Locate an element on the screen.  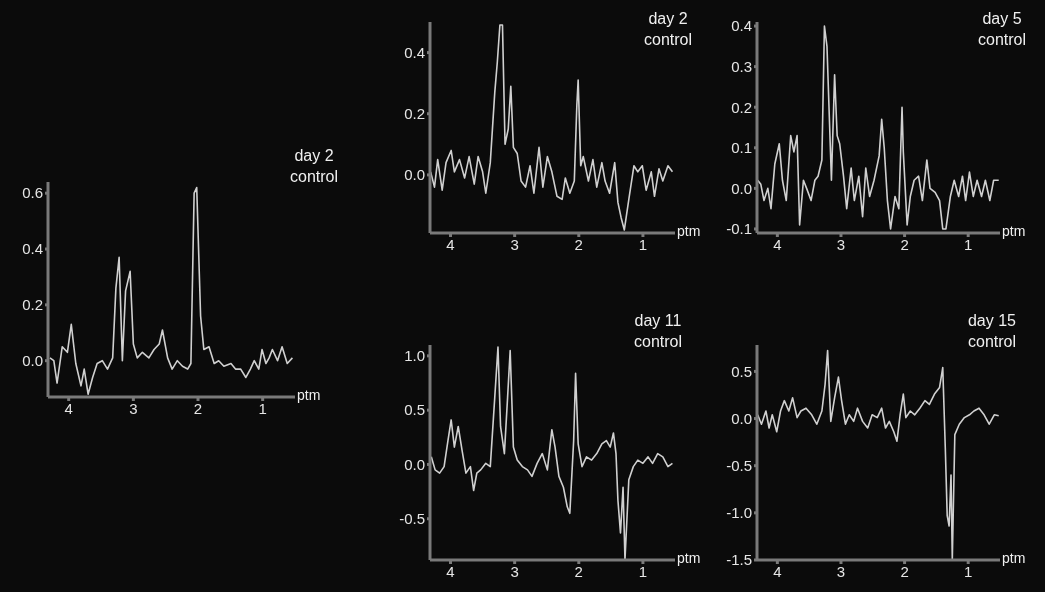
chart-title: day 15 control is located at coordinates (991, 331).